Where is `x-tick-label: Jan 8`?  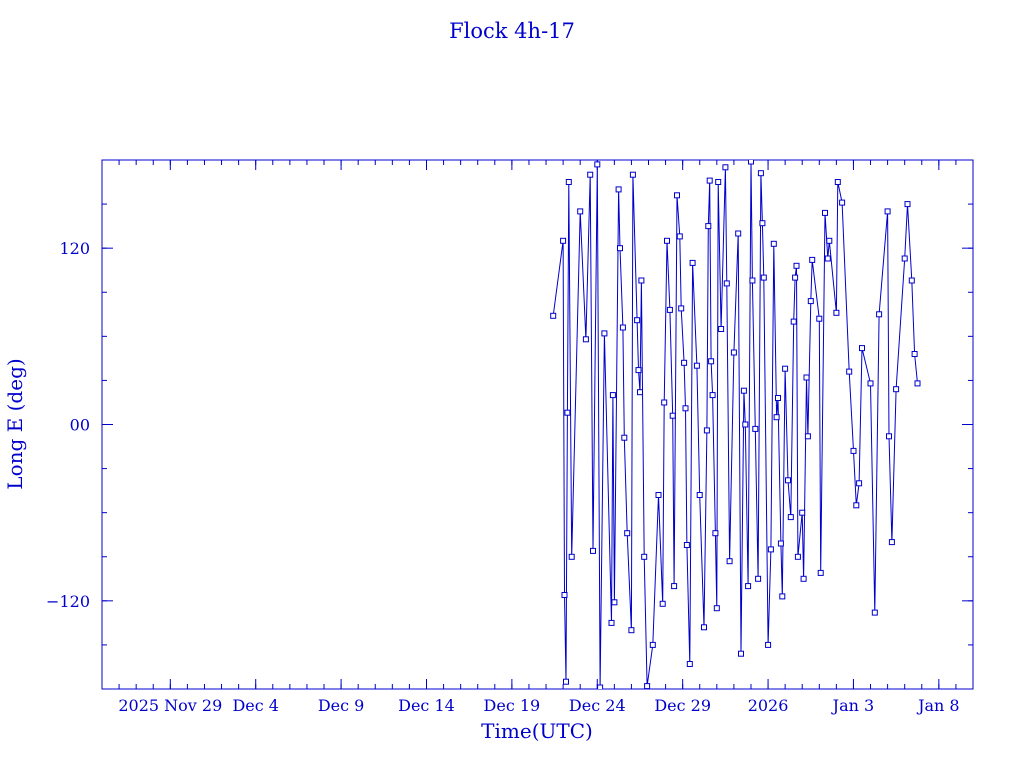 x-tick-label: Jan 8 is located at coordinates (938, 705).